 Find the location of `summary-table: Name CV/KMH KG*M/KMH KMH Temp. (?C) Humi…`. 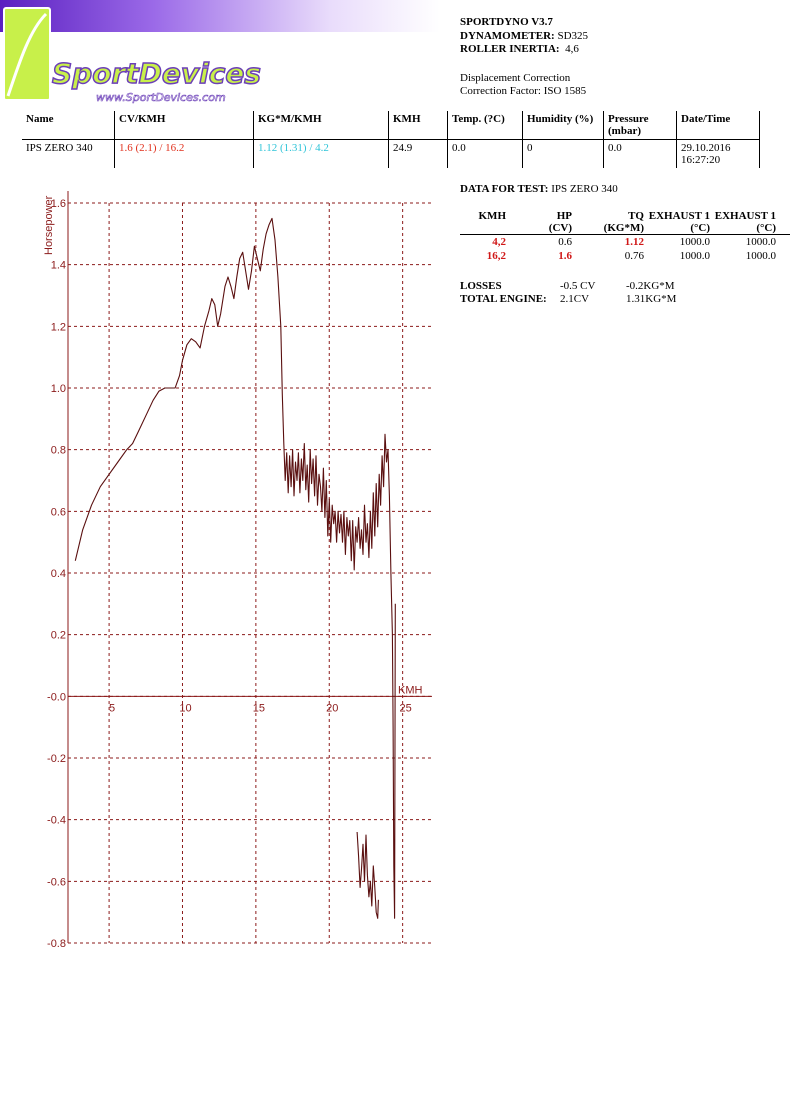

summary-table: Name CV/KMH KG*M/KMH KMH Temp. (?C) Humi… is located at coordinates (391, 139).